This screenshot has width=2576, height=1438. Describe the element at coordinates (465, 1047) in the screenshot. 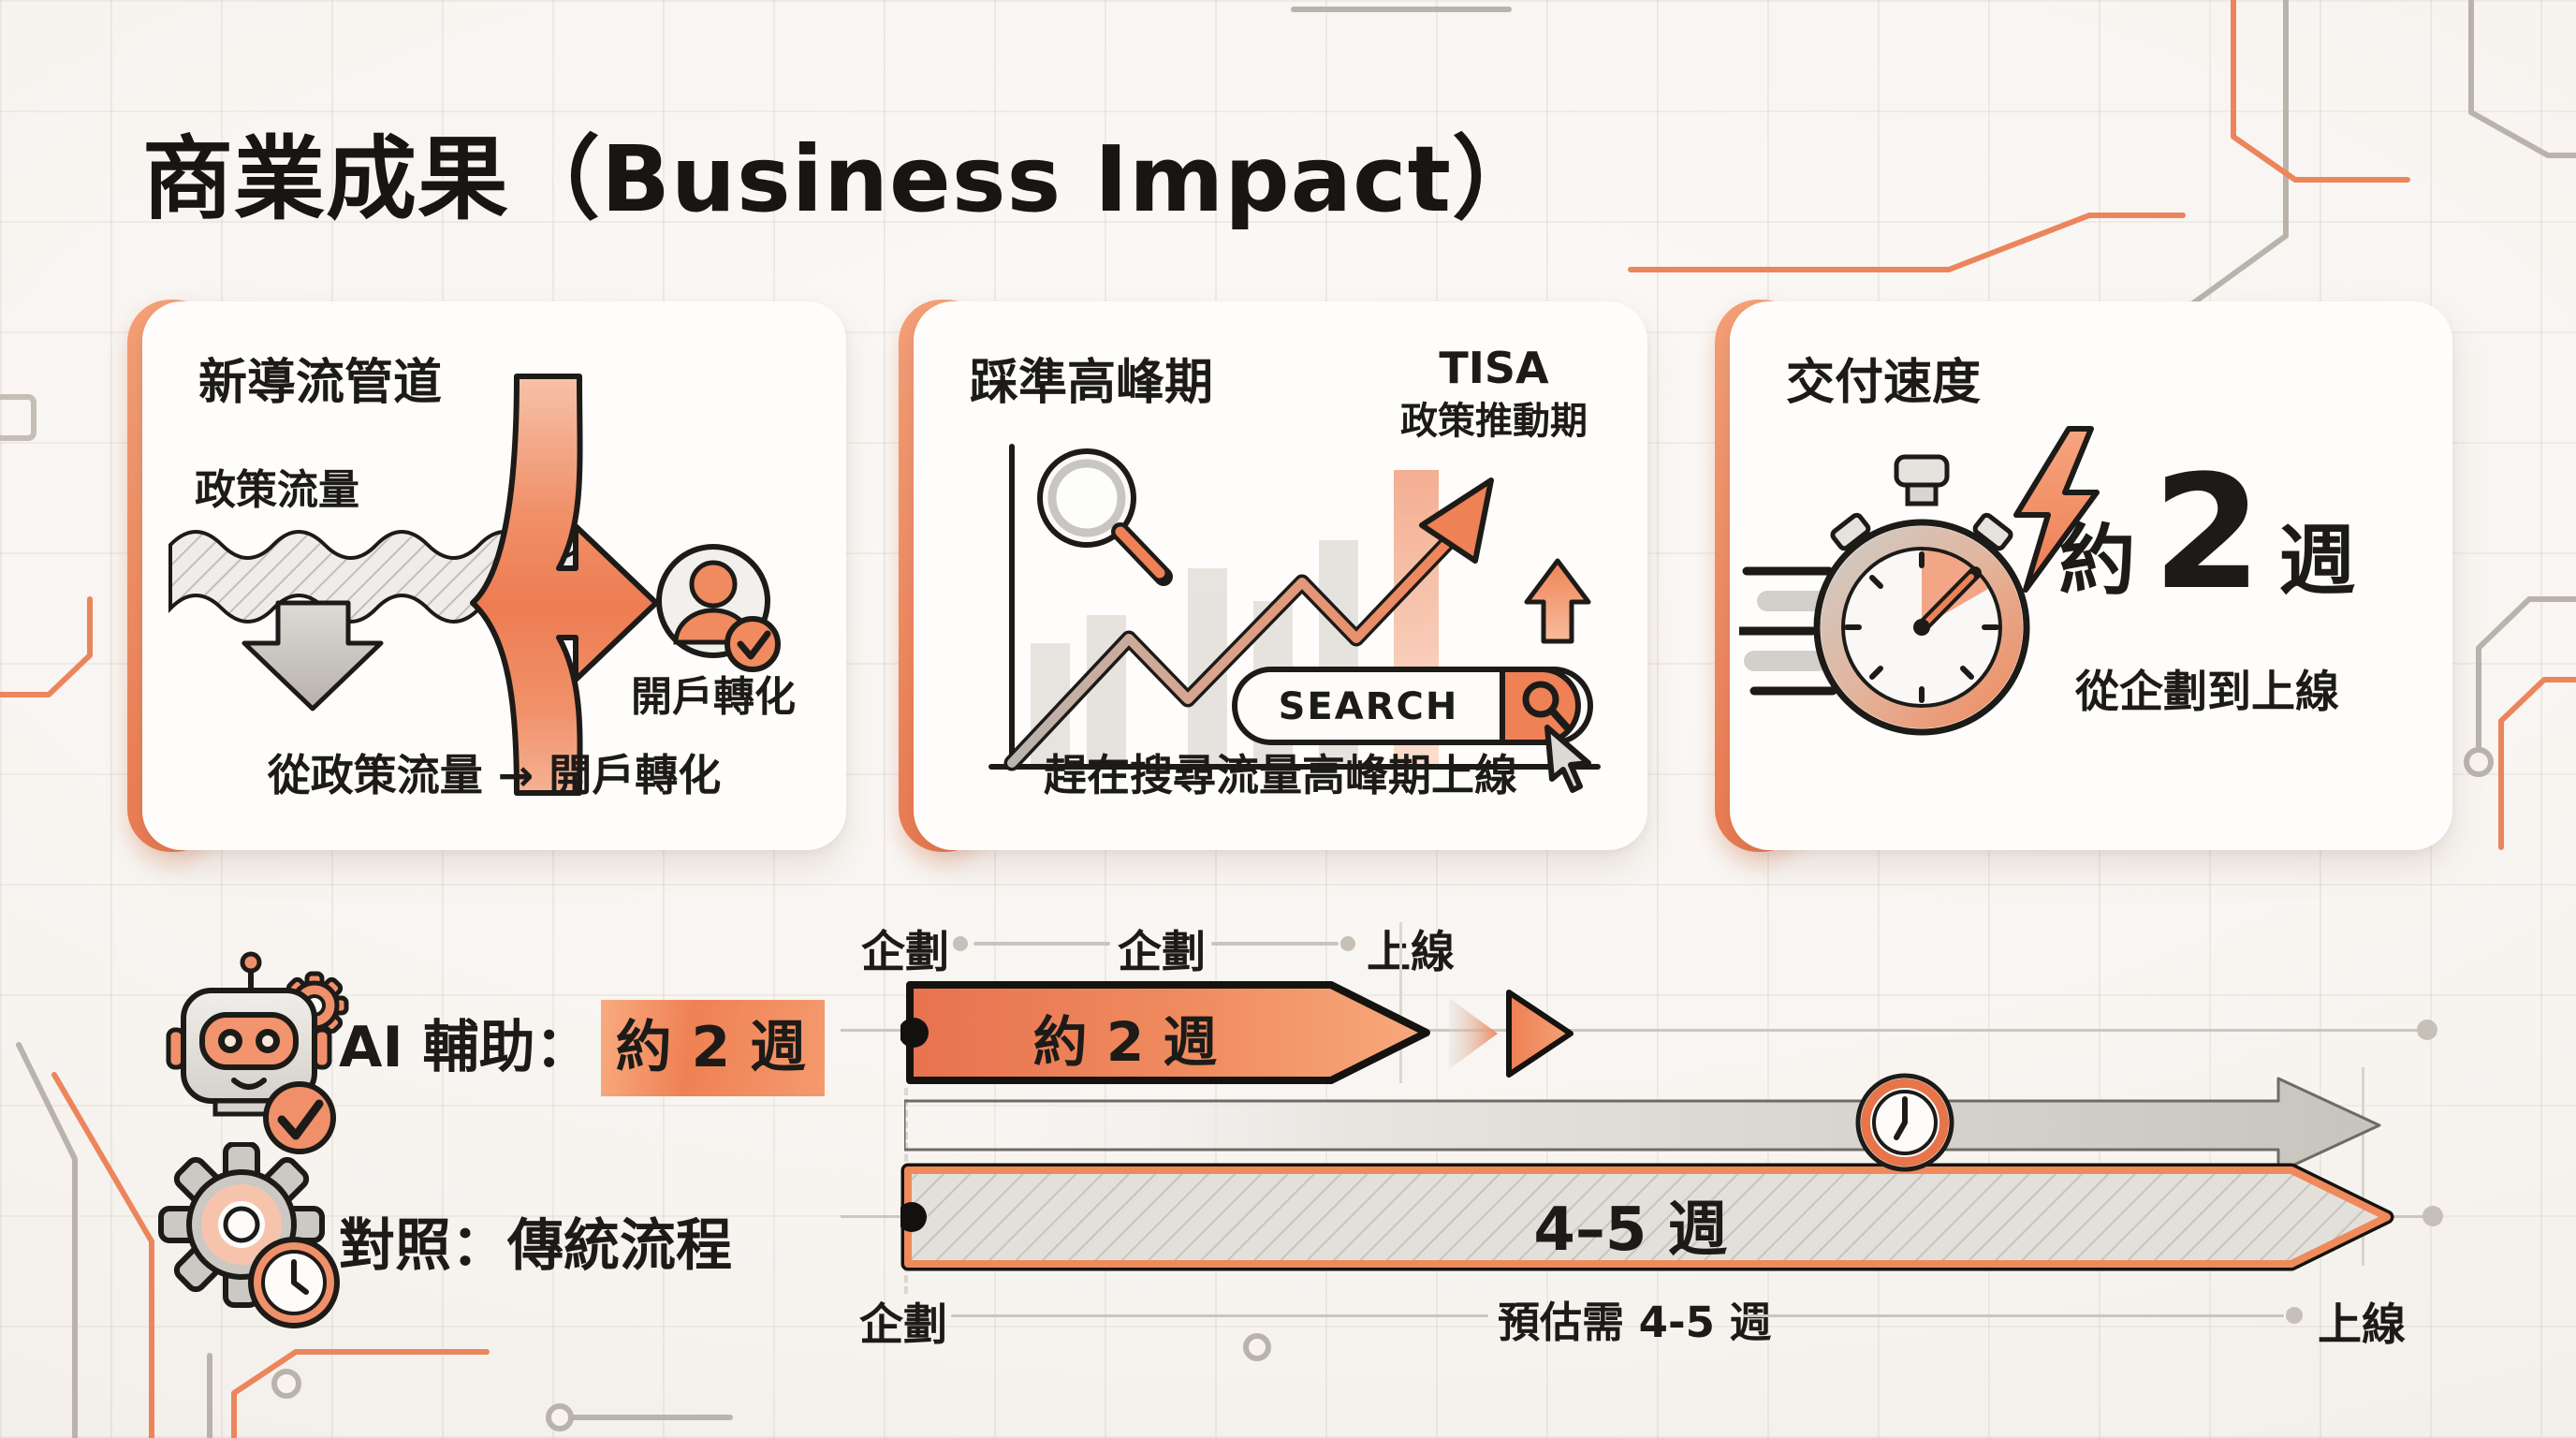

I see `ai-row-prefix: AI 輔助：` at that location.